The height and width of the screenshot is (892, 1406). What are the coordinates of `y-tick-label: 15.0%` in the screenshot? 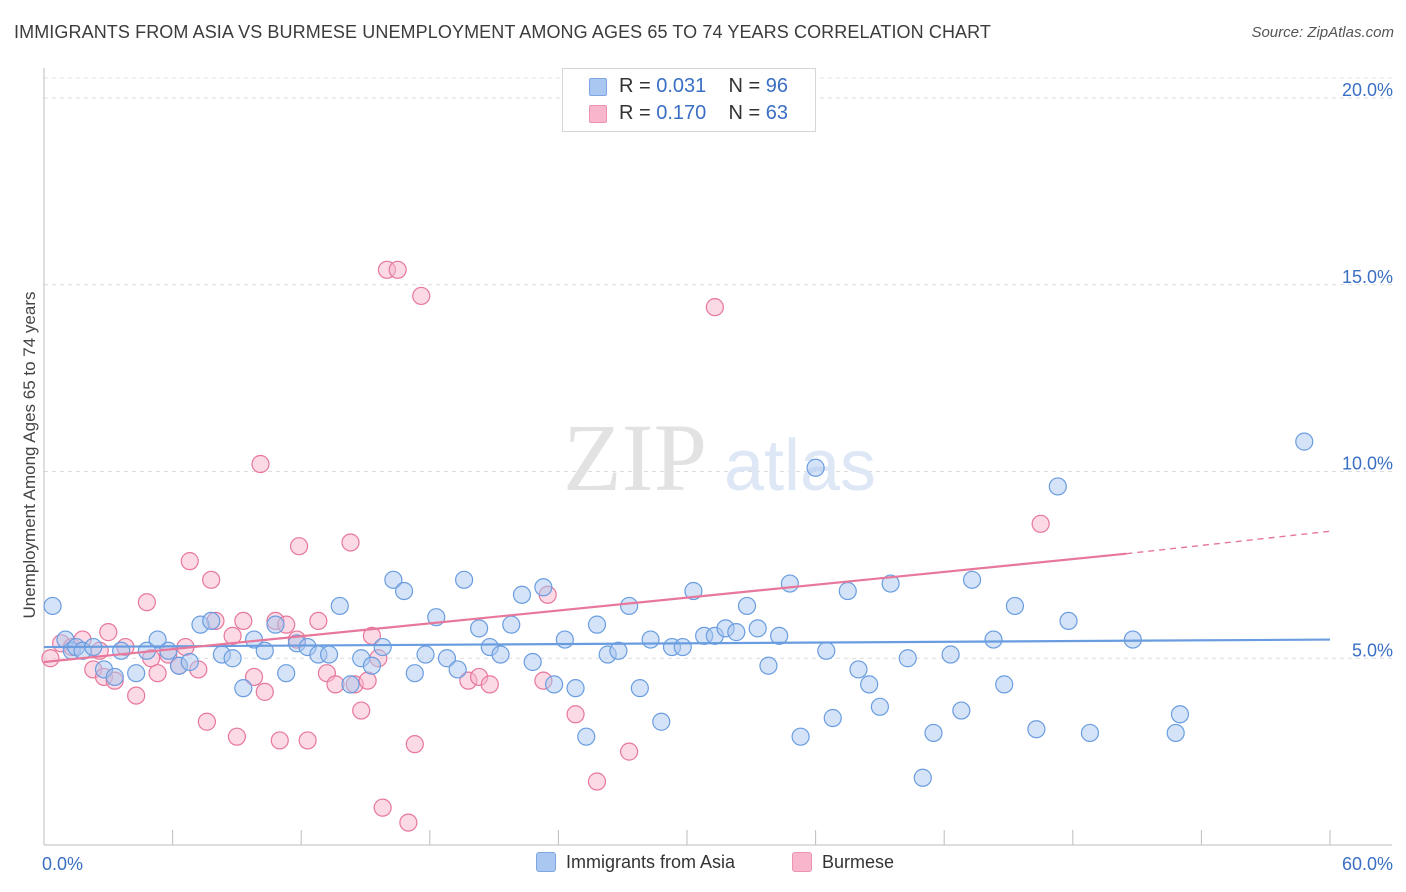 It's located at (1367, 277).